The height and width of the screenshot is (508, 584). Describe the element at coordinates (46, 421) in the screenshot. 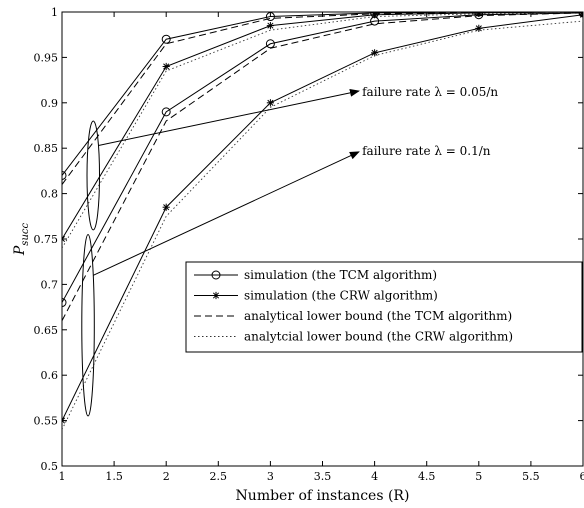

I see `y-tick-label: 0.55` at that location.